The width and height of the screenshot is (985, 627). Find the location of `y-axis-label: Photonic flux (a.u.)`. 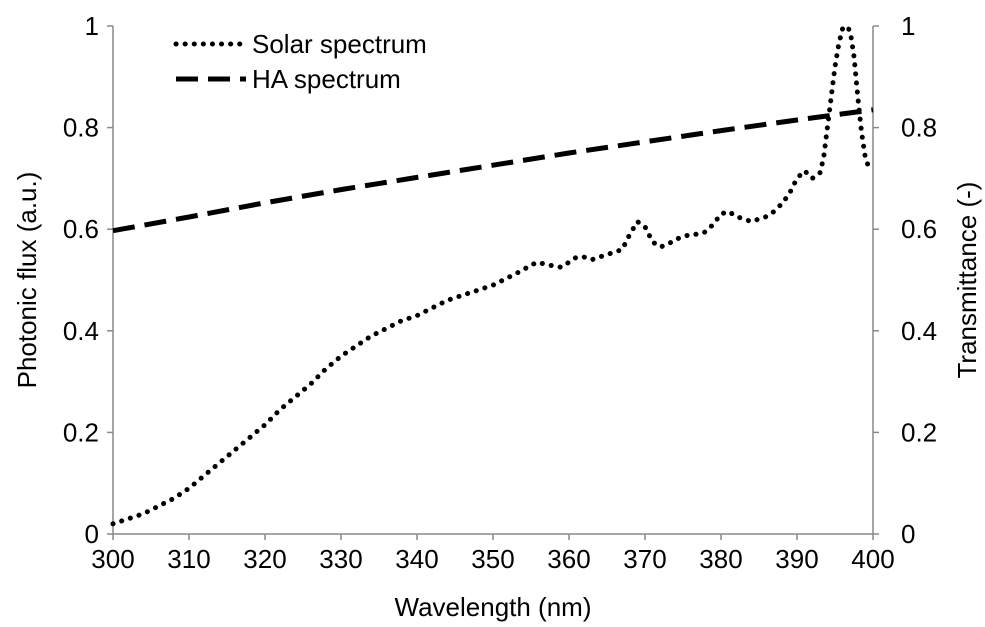

y-axis-label: Photonic flux (a.u.) is located at coordinates (27, 280).